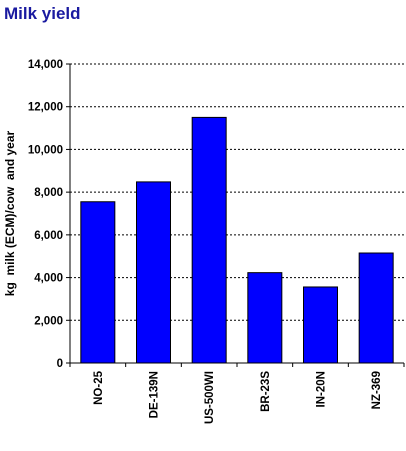  I want to click on y-tick-label: 4,000, so click(48, 279).